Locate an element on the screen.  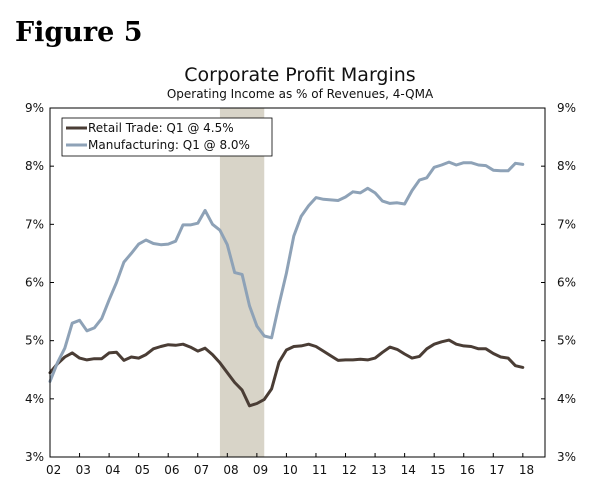
x-tick-label: 10 is located at coordinates (289, 470).